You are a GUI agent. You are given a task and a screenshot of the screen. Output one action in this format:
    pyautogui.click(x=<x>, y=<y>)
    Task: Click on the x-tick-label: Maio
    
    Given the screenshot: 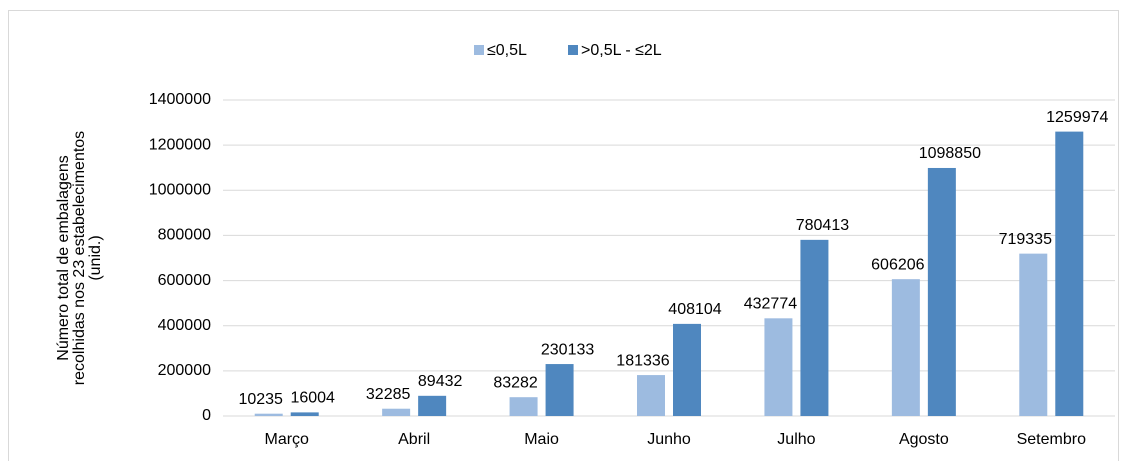 What is the action you would take?
    pyautogui.click(x=541, y=439)
    